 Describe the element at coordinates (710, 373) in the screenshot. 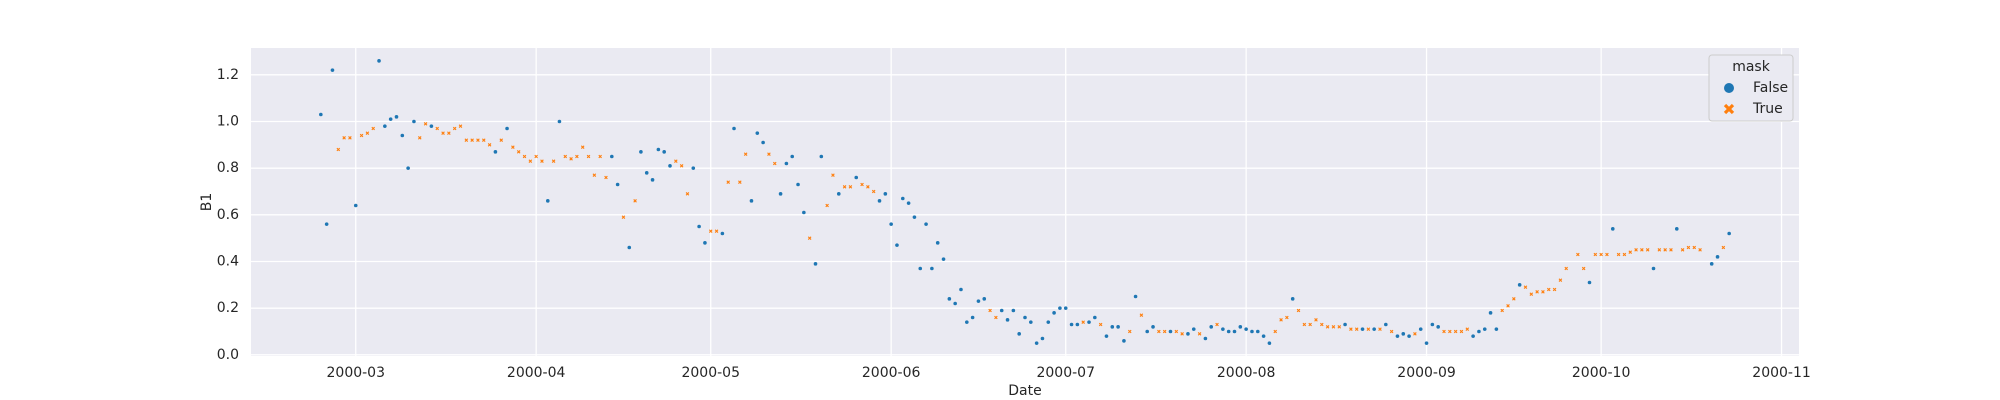

I see `x-tick-label: 2000-05` at that location.